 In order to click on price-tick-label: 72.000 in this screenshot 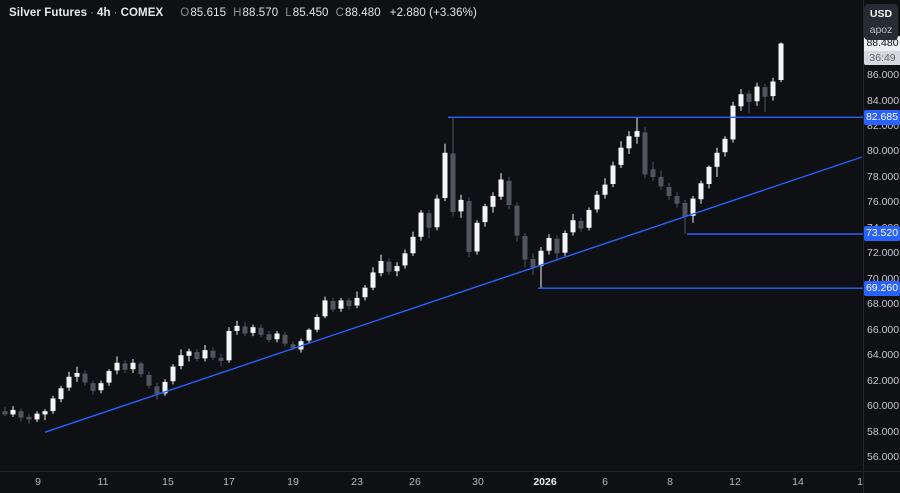, I will do `click(883, 253)`.